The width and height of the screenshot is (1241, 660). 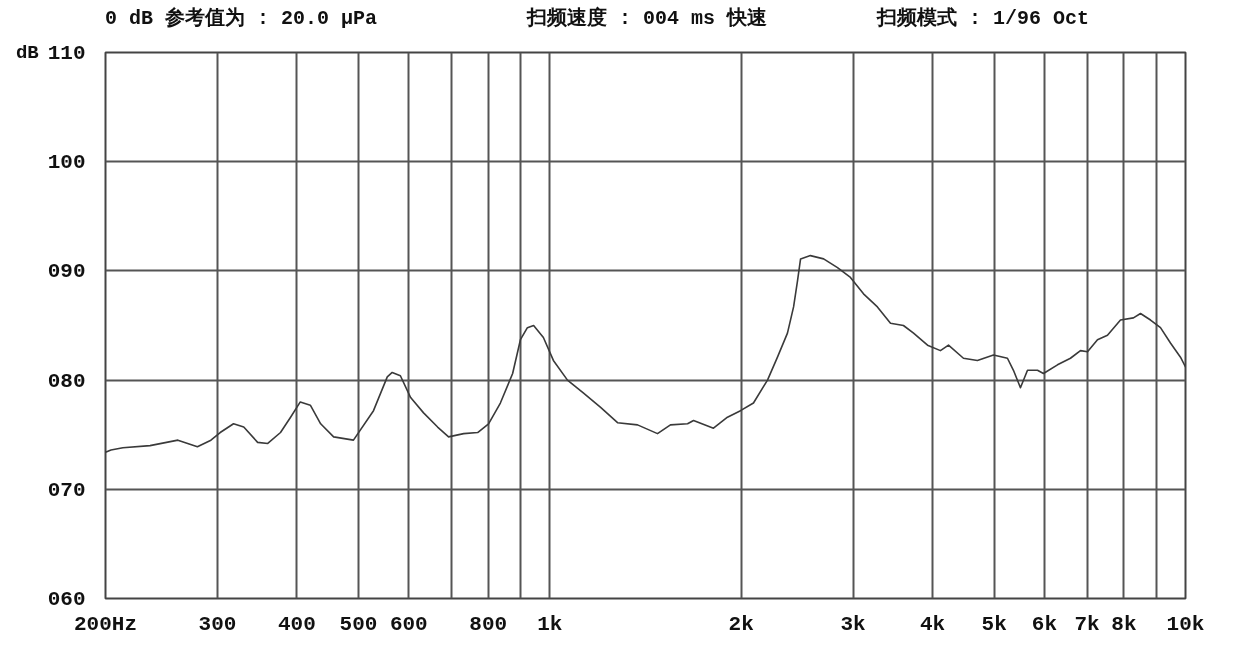 What do you see at coordinates (1044, 624) in the screenshot?
I see `x-tick-label: 6k` at bounding box center [1044, 624].